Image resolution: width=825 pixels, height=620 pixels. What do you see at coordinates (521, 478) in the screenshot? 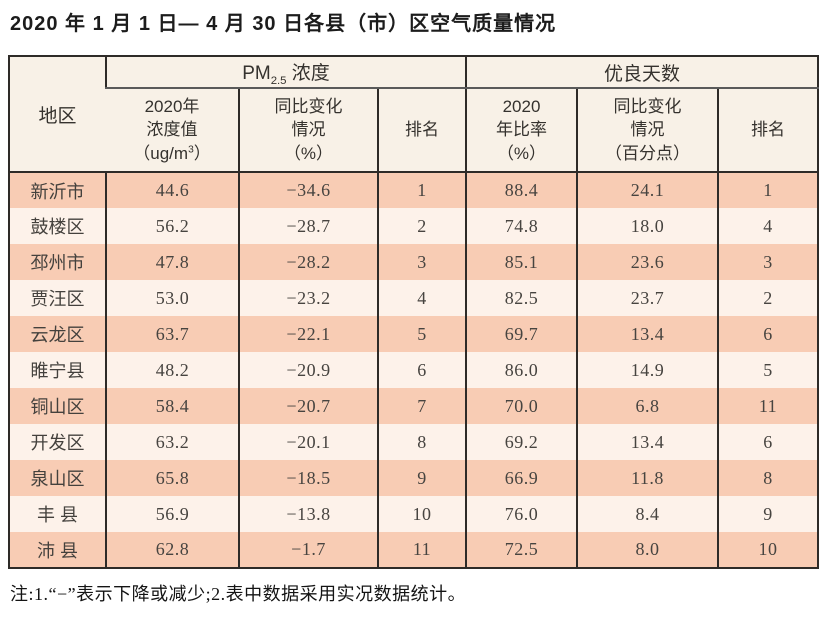
I see `days-ratio-cell: 66.9` at bounding box center [521, 478].